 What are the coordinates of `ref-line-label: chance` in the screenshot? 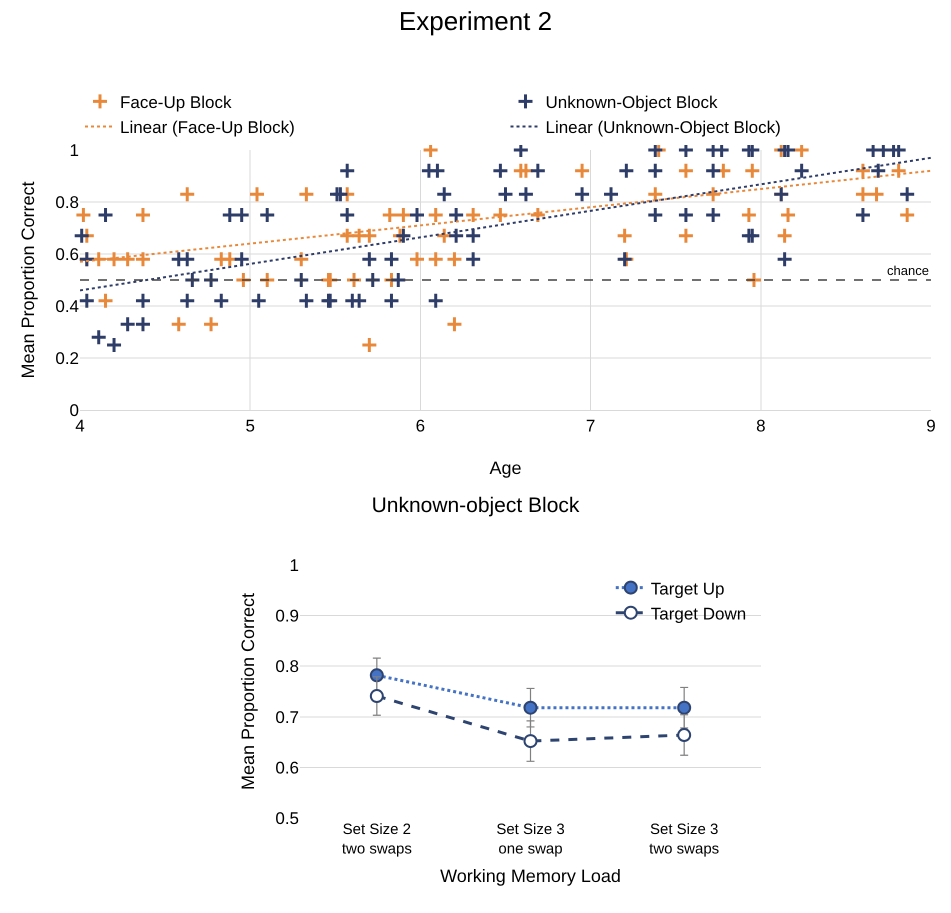 It's located at (908, 270).